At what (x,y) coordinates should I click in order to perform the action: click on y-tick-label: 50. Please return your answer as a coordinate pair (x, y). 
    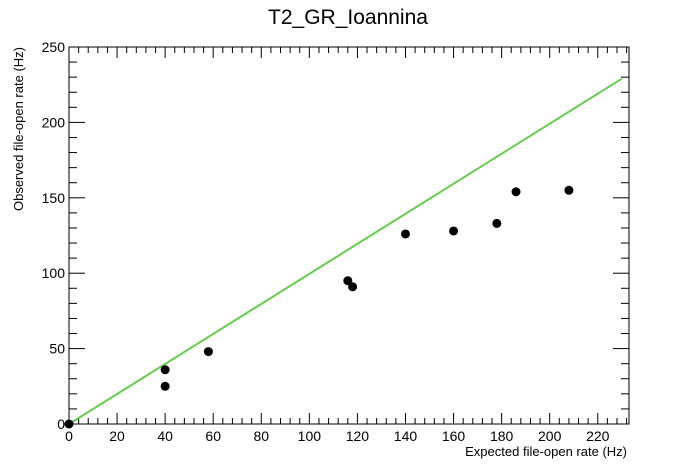
    Looking at the image, I should click on (57, 349).